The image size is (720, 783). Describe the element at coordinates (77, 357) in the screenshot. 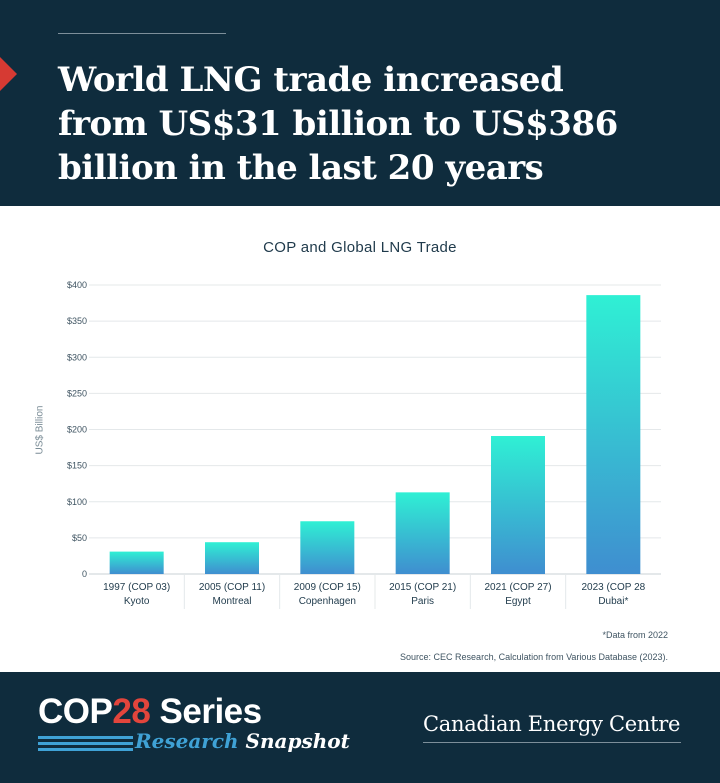

I see `y-tick-label: $300` at that location.